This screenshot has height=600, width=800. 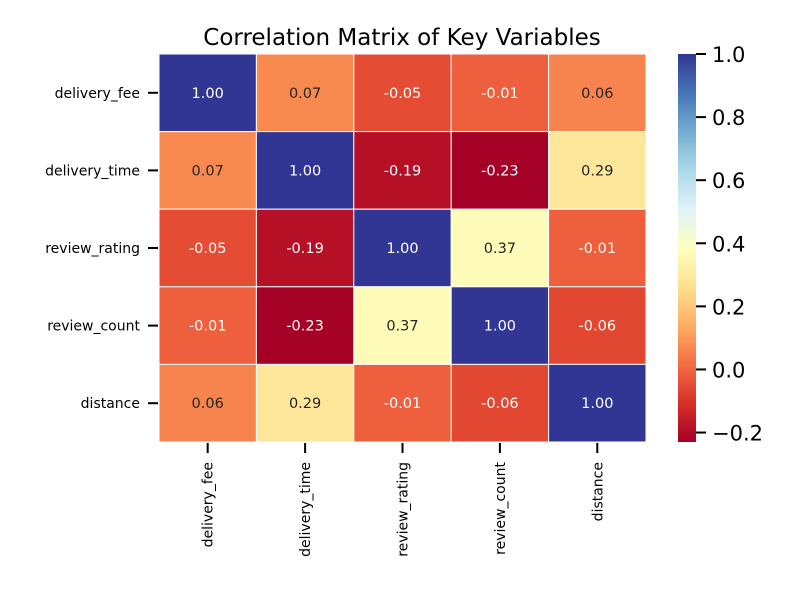 I want to click on colorbar: 1.0 0.8 0.6 0.4 0.2 0.0 −0.2, so click(x=720, y=244).